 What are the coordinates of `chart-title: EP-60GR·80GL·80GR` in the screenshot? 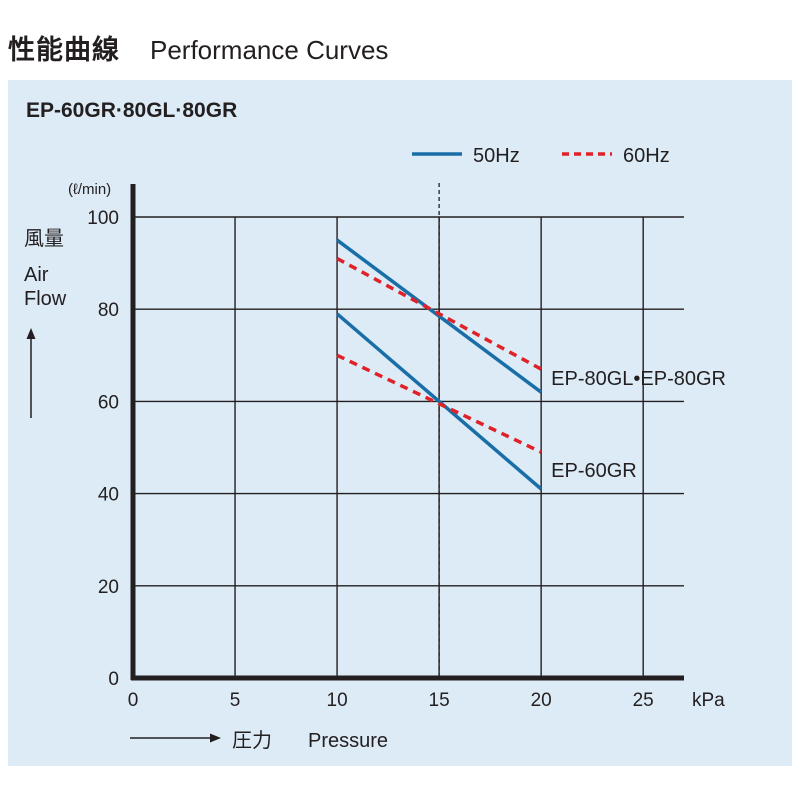 It's located at (131, 110).